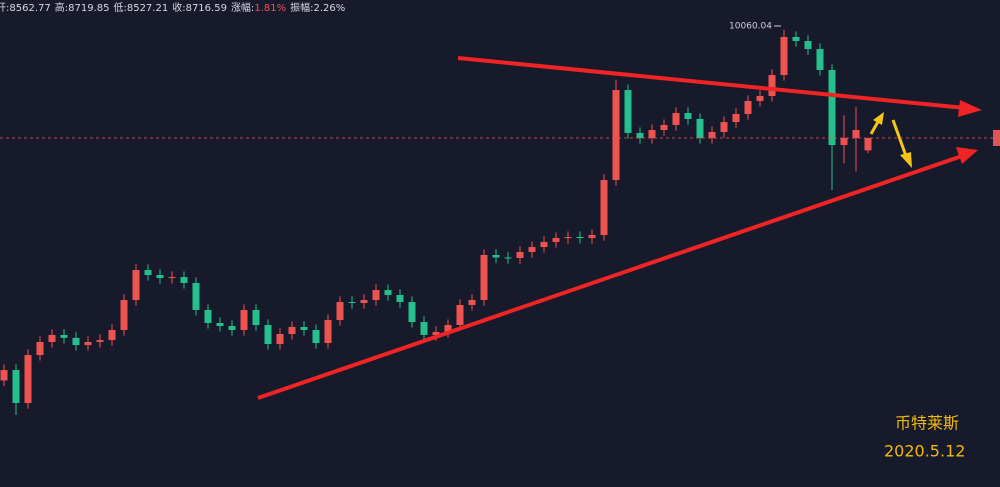 The width and height of the screenshot is (1000, 487). What do you see at coordinates (206, 8) in the screenshot?
I see `header-value: 8716.59` at bounding box center [206, 8].